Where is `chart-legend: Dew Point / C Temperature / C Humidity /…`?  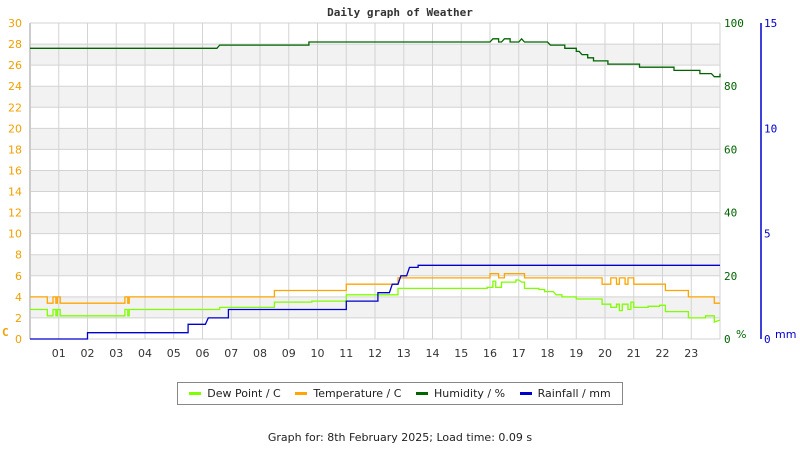
chart-legend: Dew Point / C Temperature / C Humidity /… is located at coordinates (400, 393).